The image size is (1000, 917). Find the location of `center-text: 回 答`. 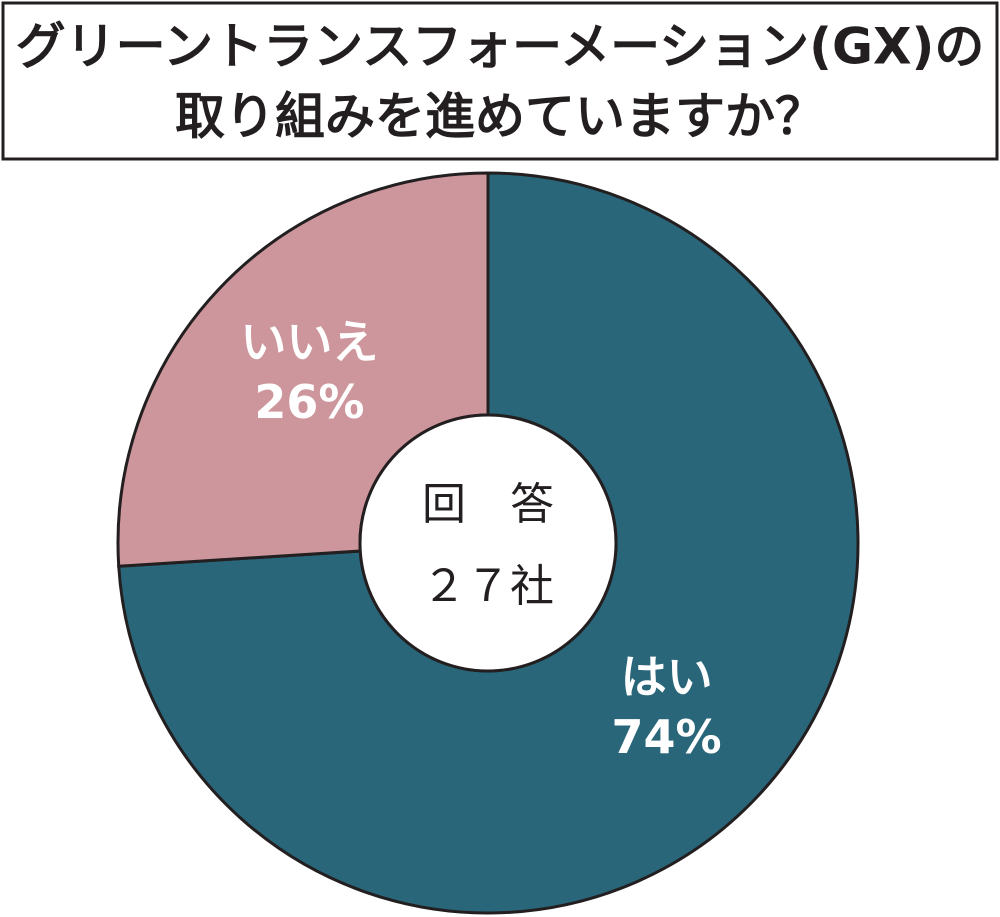

center-text: 回 答 is located at coordinates (488, 504).